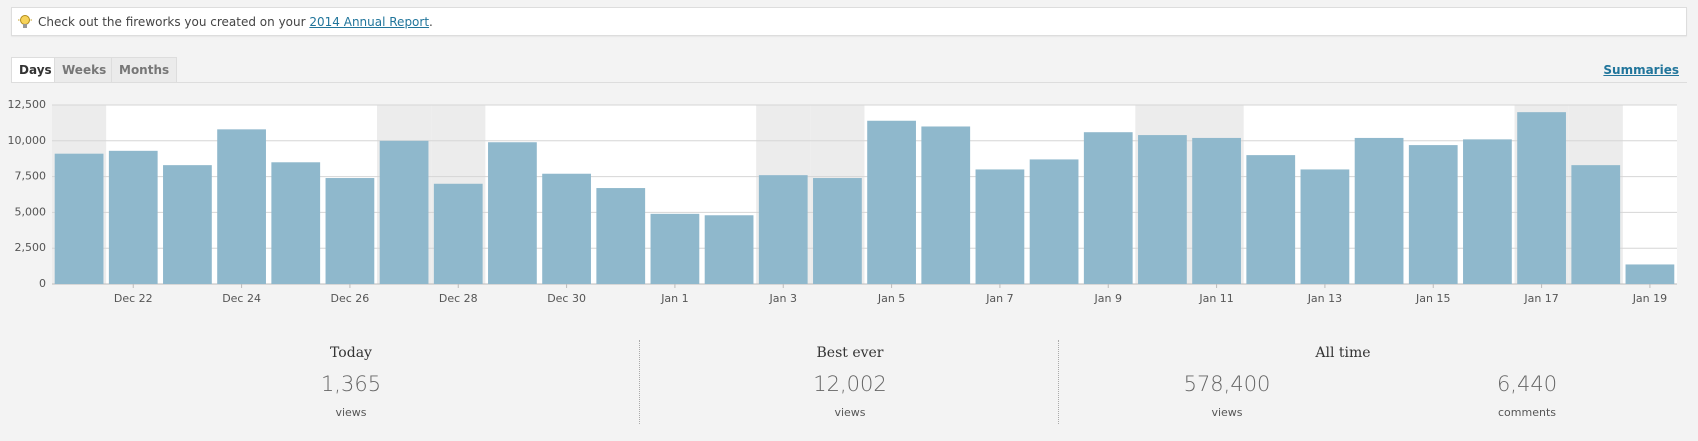 The image size is (1698, 441). What do you see at coordinates (133, 298) in the screenshot?
I see `x-tick-label: Dec 22` at bounding box center [133, 298].